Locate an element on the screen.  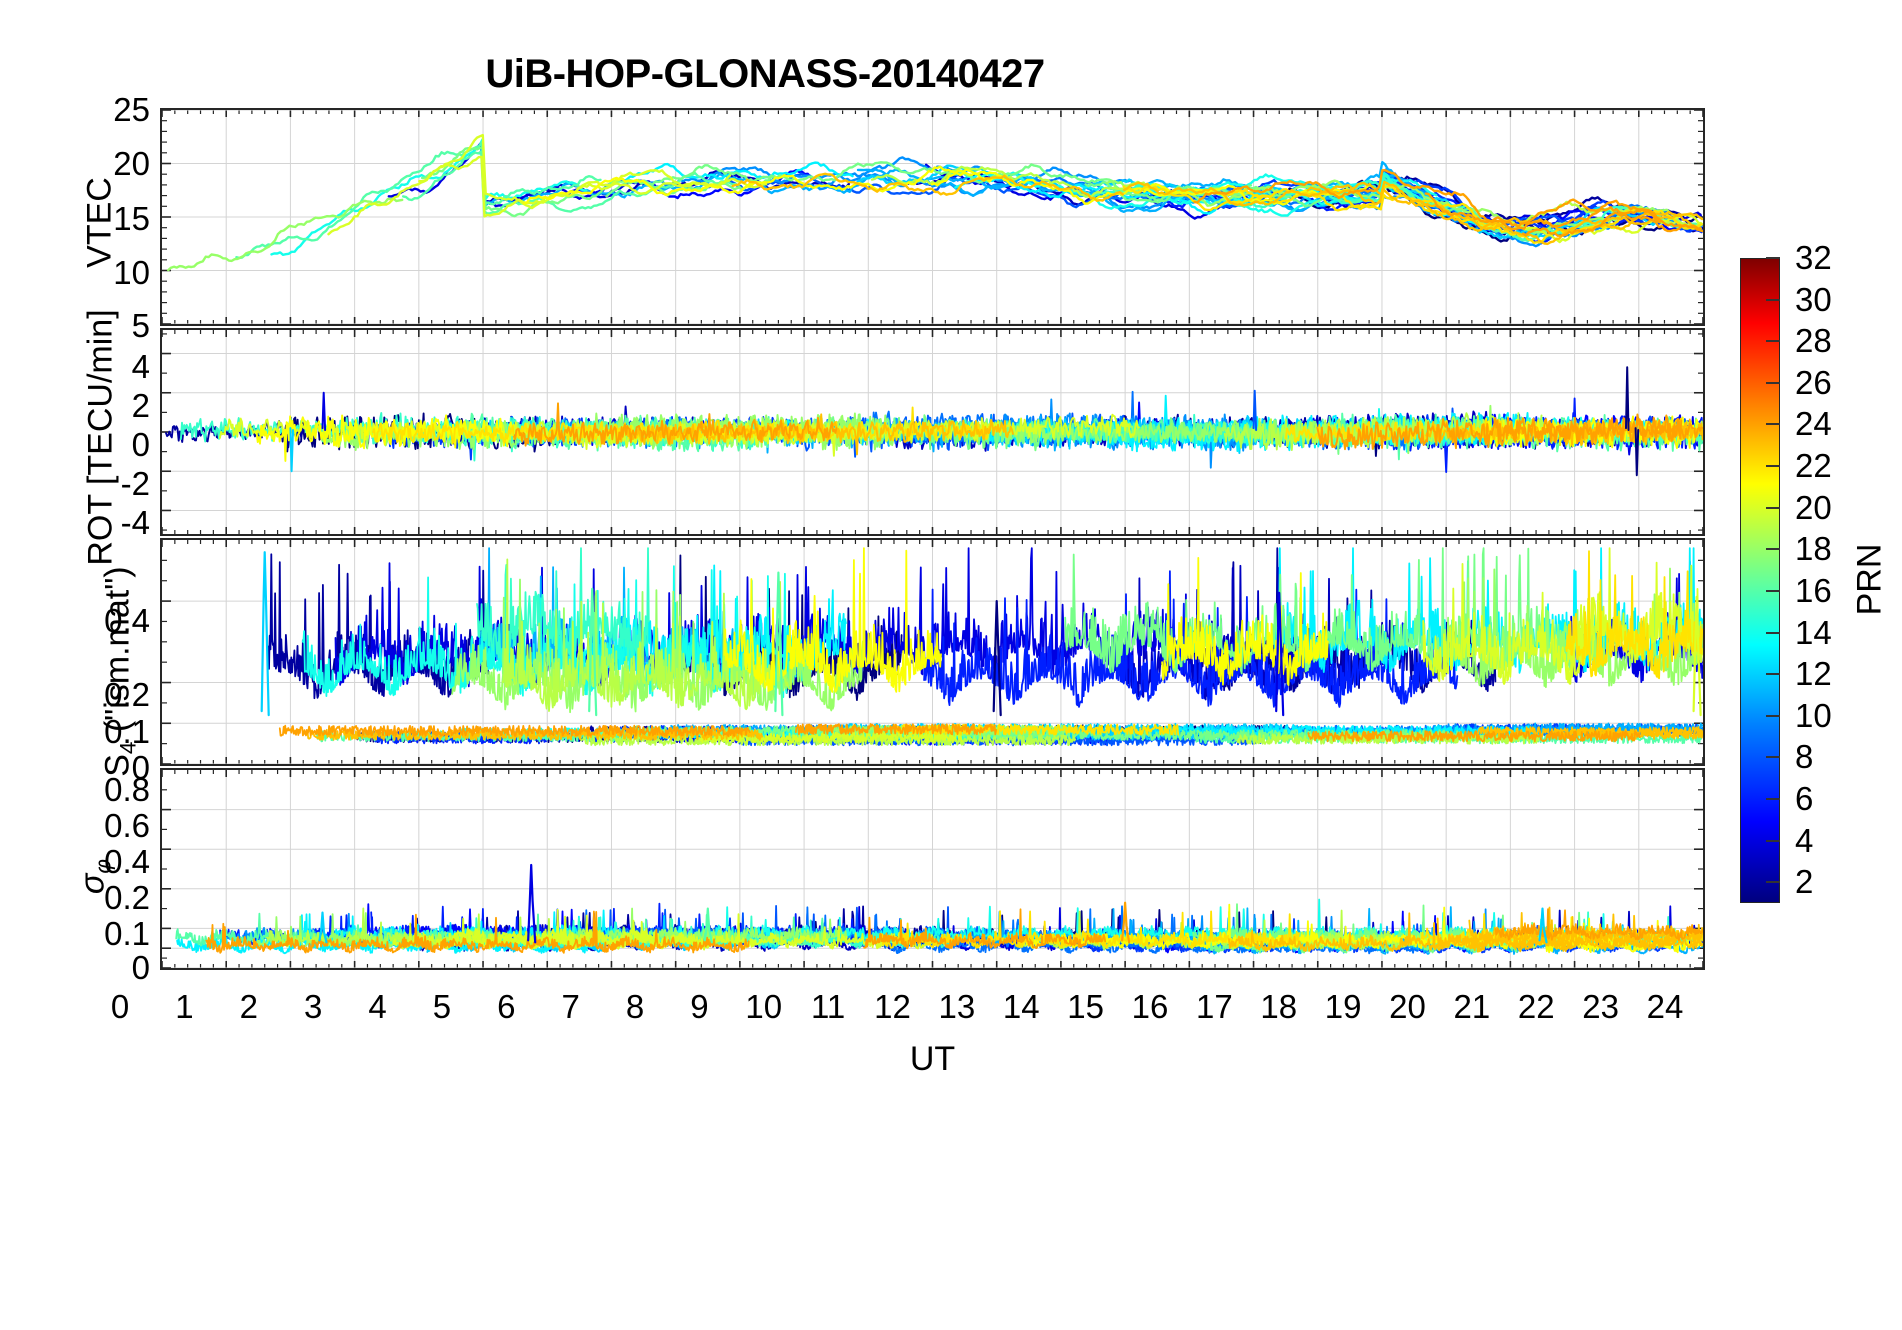
x-axis-tick: 22 is located at coordinates (1536, 1006).